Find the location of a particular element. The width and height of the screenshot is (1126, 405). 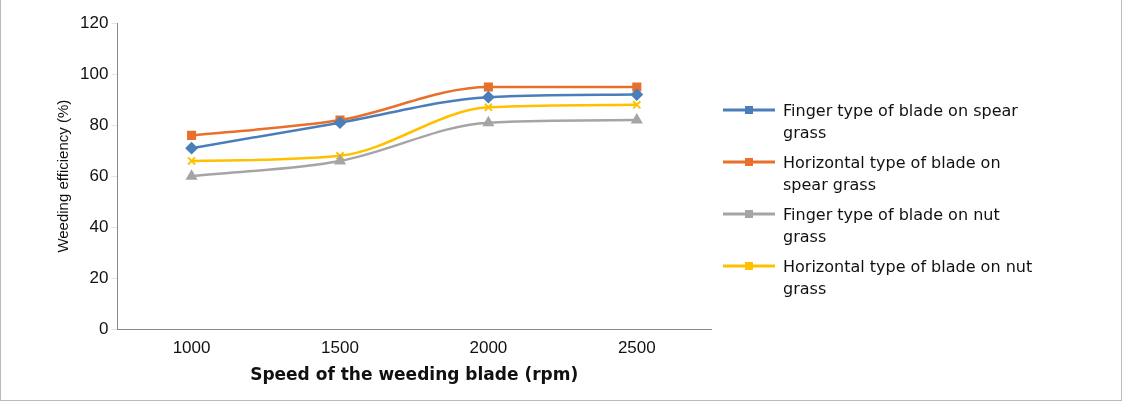

y-tick-label: 60 is located at coordinates (99, 175).